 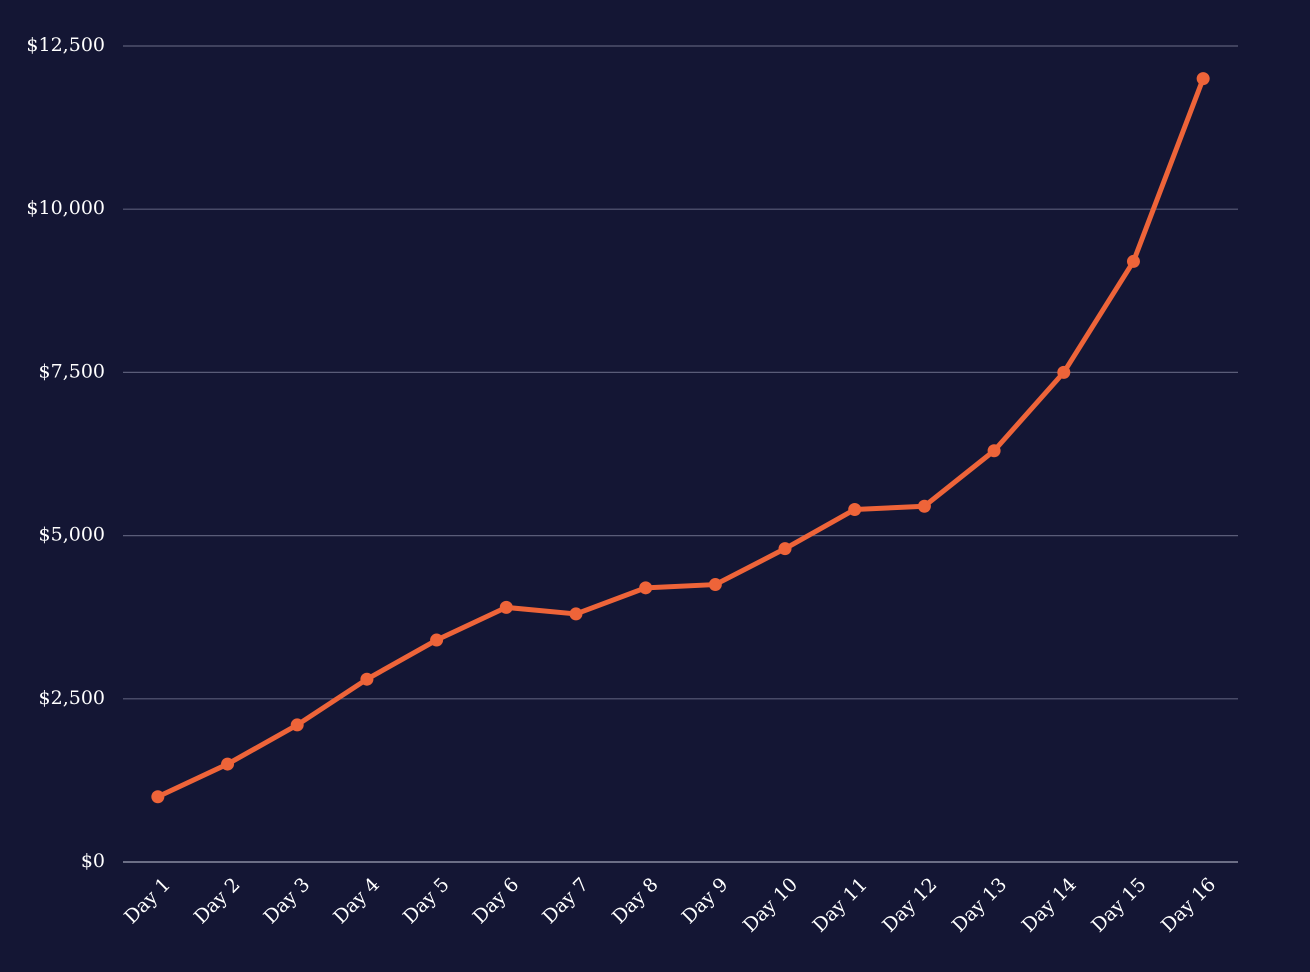 What do you see at coordinates (72, 371) in the screenshot?
I see `y-tick-label: $7,500` at bounding box center [72, 371].